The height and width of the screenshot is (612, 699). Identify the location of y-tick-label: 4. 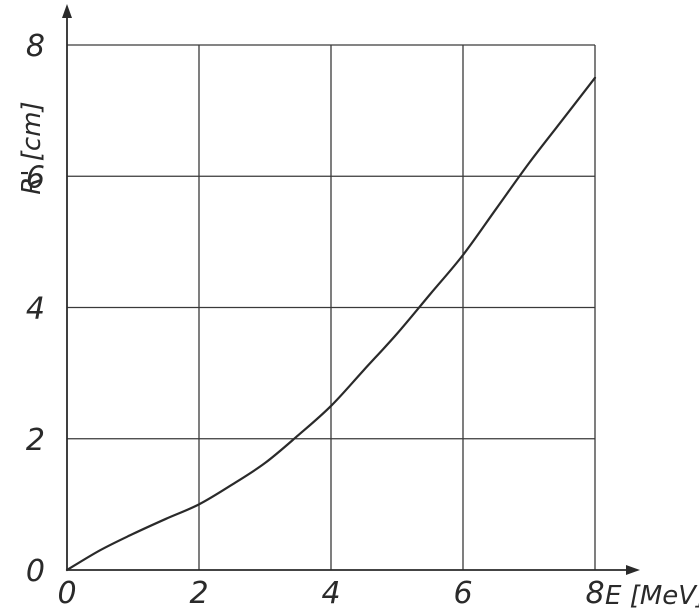
(35, 309).